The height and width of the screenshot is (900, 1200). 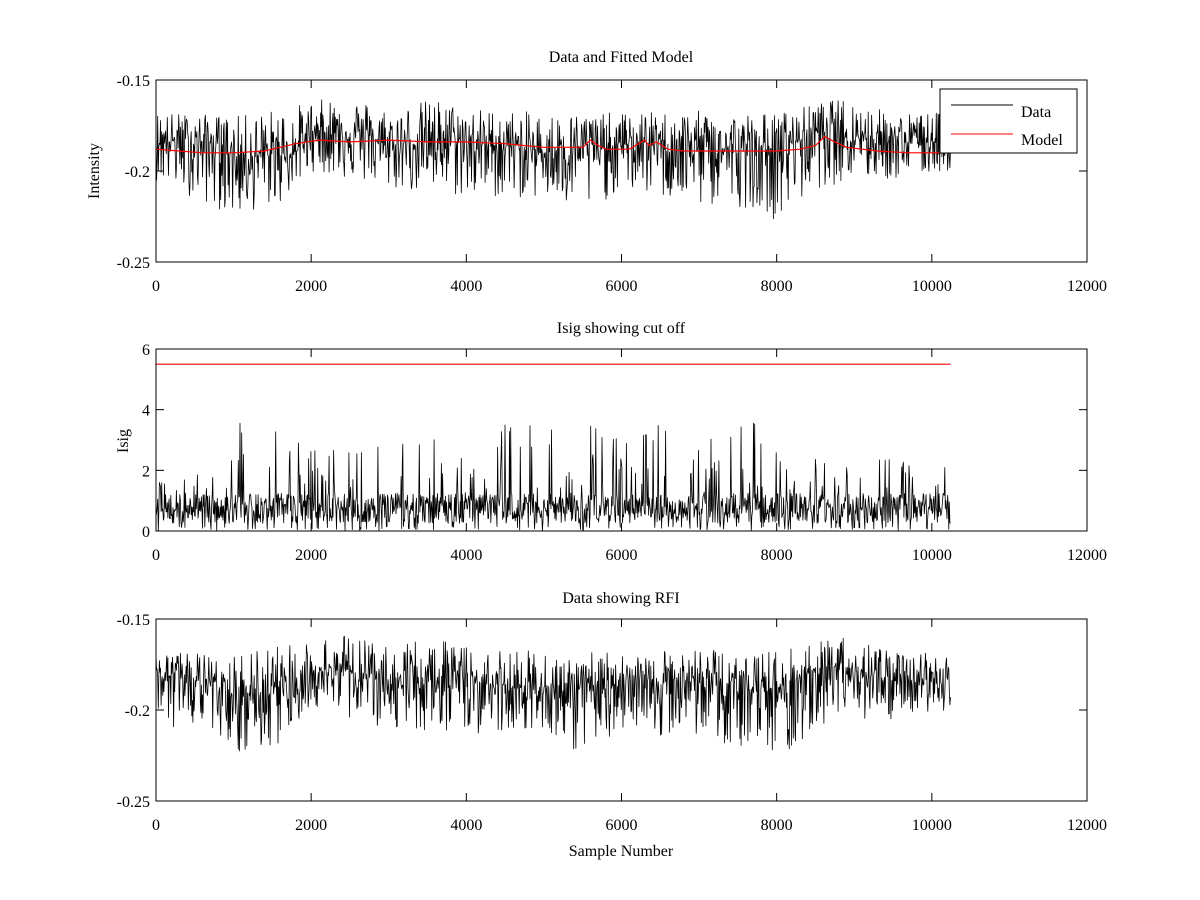 What do you see at coordinates (94, 171) in the screenshot?
I see `y-axis-title: Intensity` at bounding box center [94, 171].